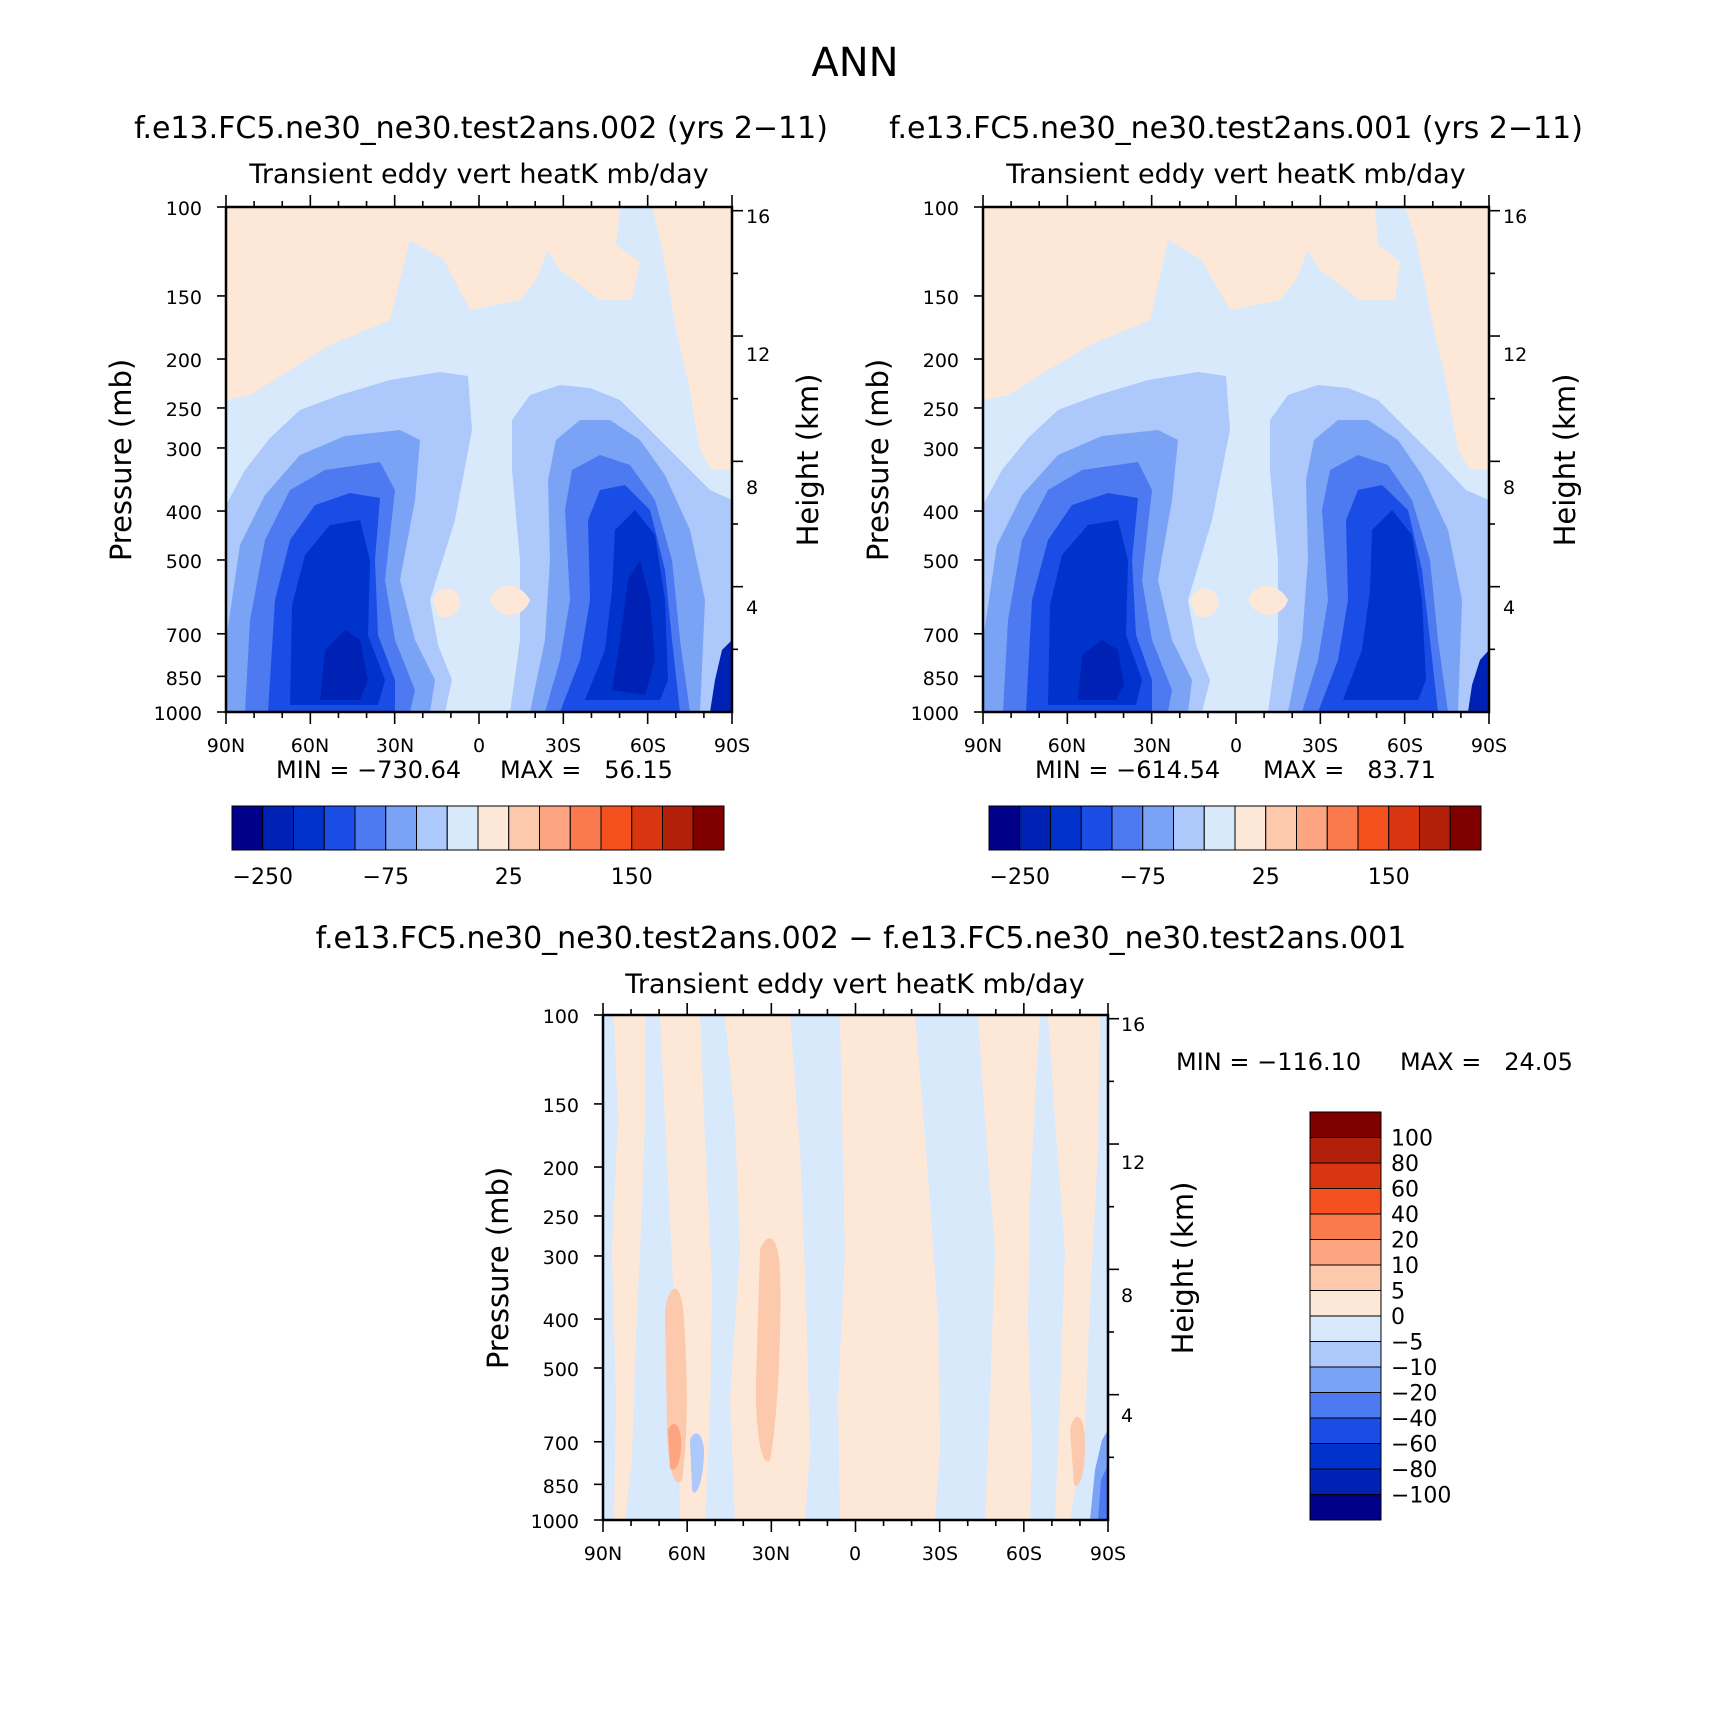  What do you see at coordinates (941, 636) in the screenshot?
I see `y-tick-label: 700` at bounding box center [941, 636].